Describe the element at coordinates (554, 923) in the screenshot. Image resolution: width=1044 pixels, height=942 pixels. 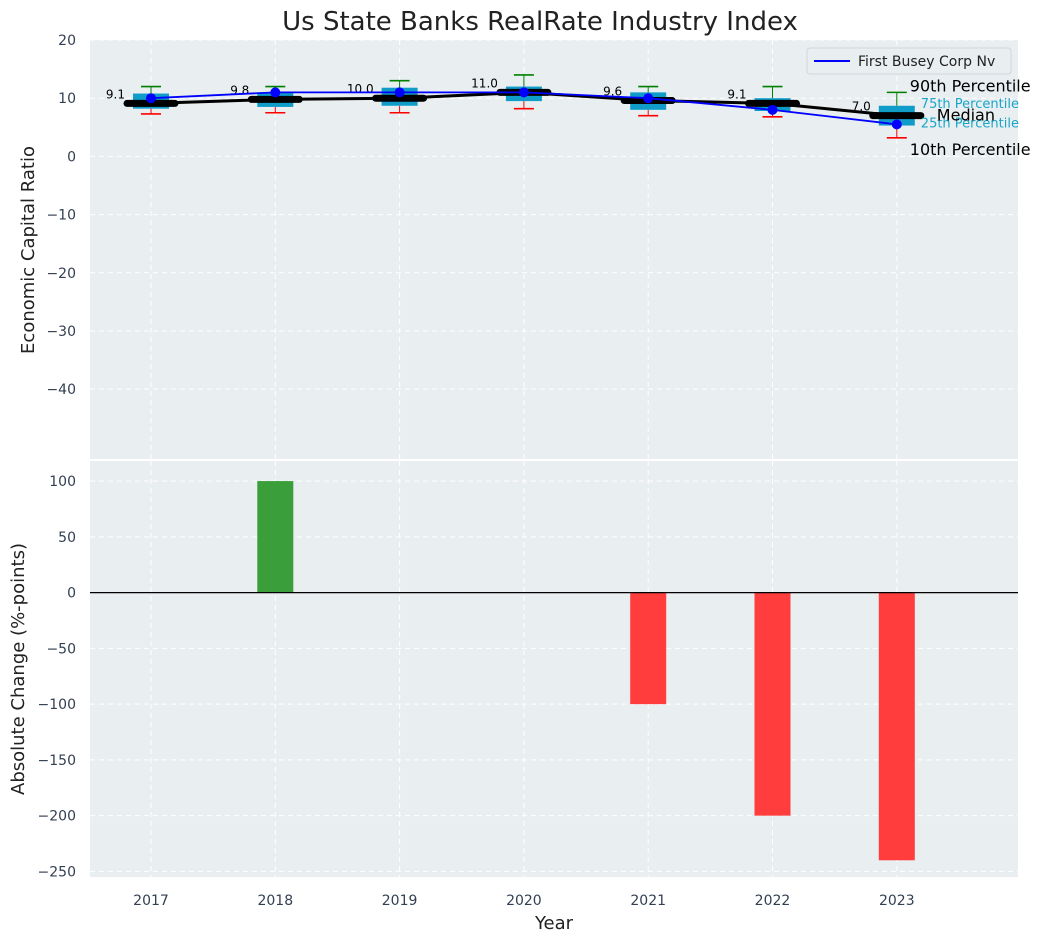
I see `x-axis-label: Year` at that location.